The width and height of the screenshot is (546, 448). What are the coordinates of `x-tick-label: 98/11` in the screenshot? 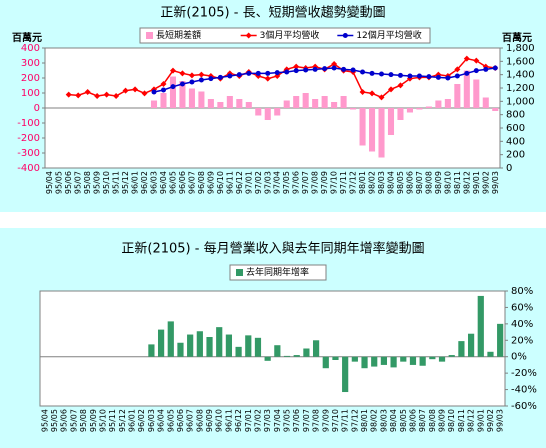 It's located at (461, 420).